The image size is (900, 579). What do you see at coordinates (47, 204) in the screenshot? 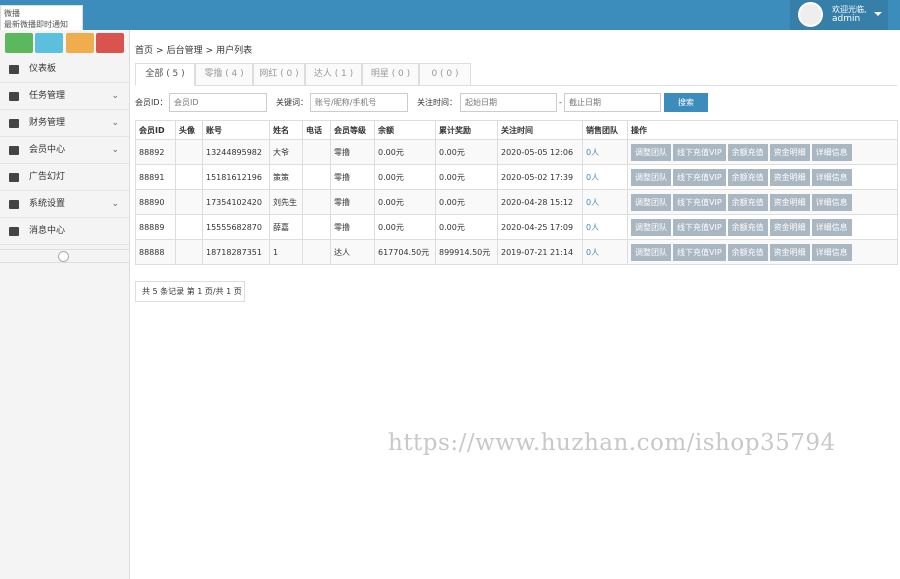
I see `menu-label: 系统设置` at bounding box center [47, 204].